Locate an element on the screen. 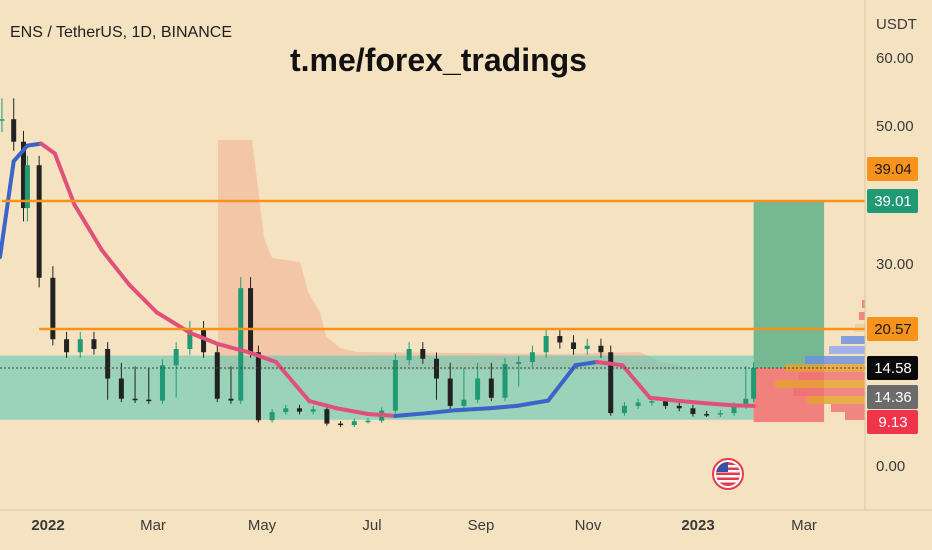  price-axis-label: 14.36 is located at coordinates (892, 397).